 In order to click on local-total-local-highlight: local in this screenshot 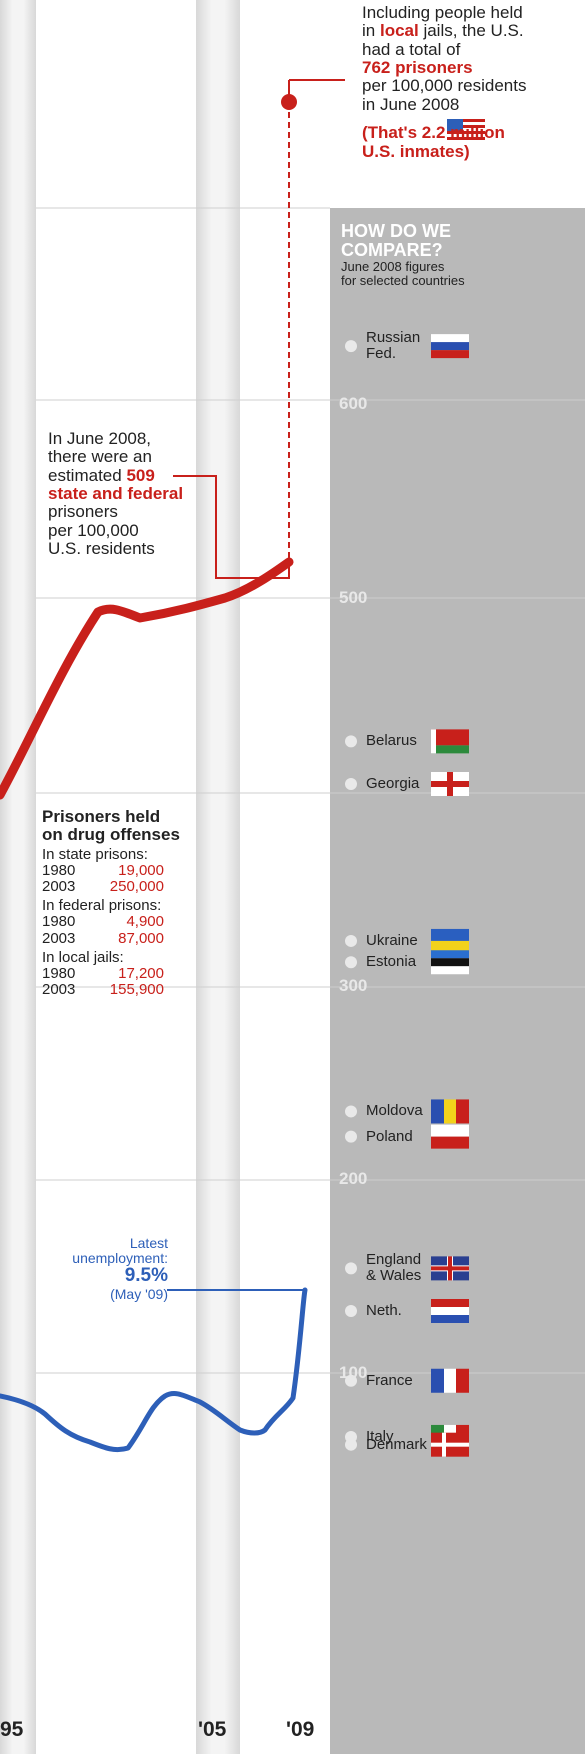, I will do `click(399, 31)`.